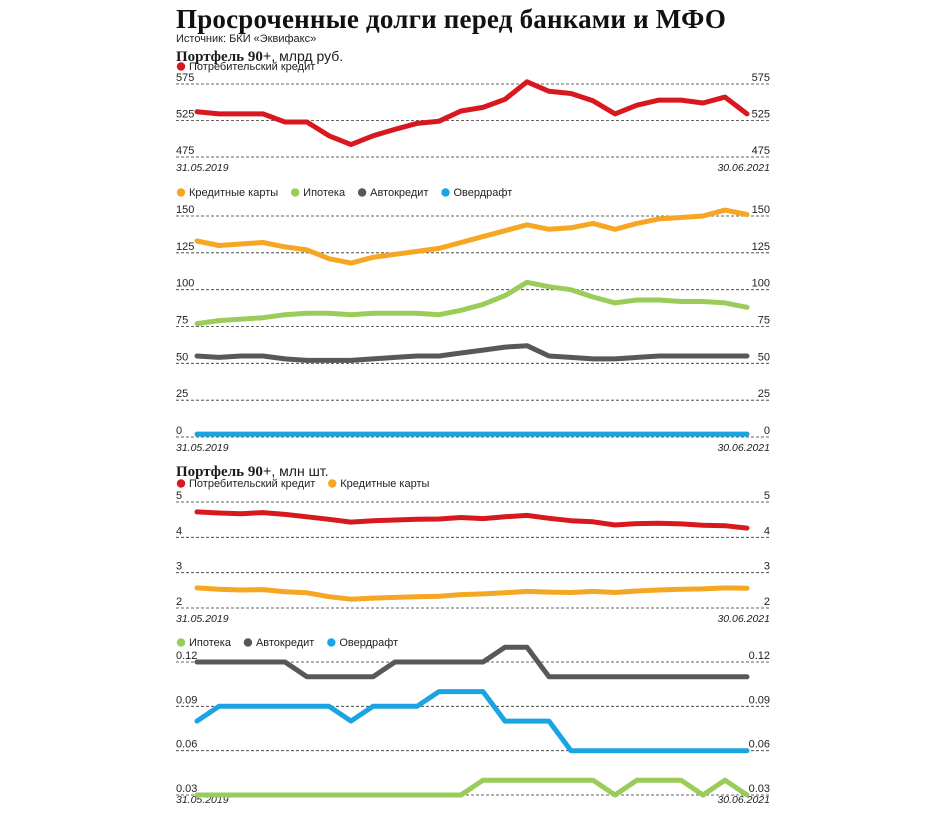  I want to click on y-tick-label-left: 125, so click(185, 247).